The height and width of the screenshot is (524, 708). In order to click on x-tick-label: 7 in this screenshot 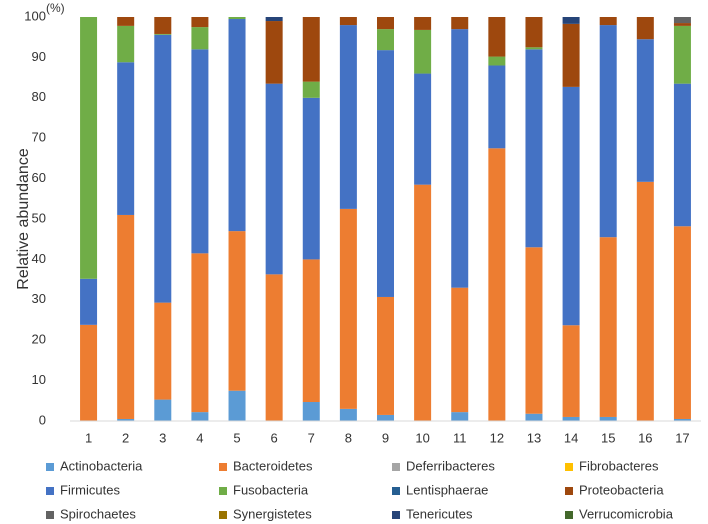, I will do `click(311, 437)`.